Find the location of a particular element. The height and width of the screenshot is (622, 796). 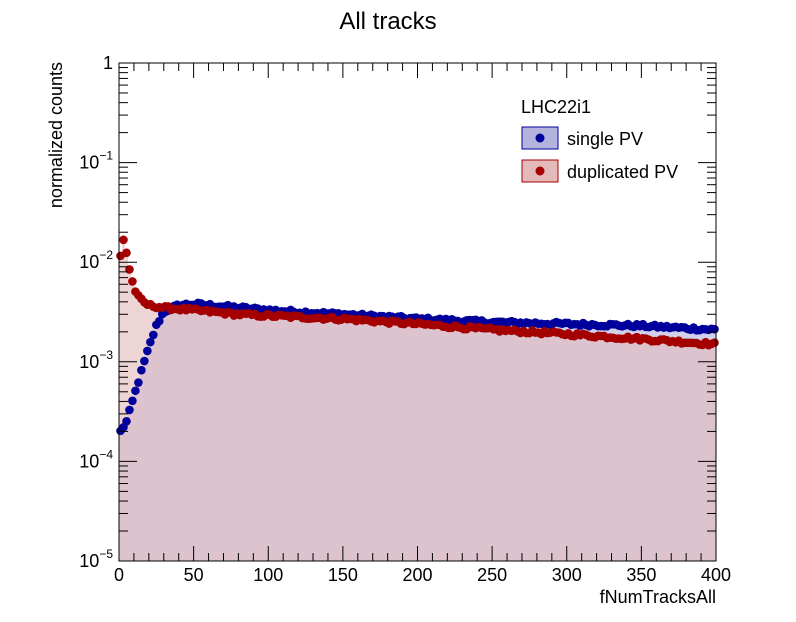

markers-duplicated-pv is located at coordinates (417, 292).